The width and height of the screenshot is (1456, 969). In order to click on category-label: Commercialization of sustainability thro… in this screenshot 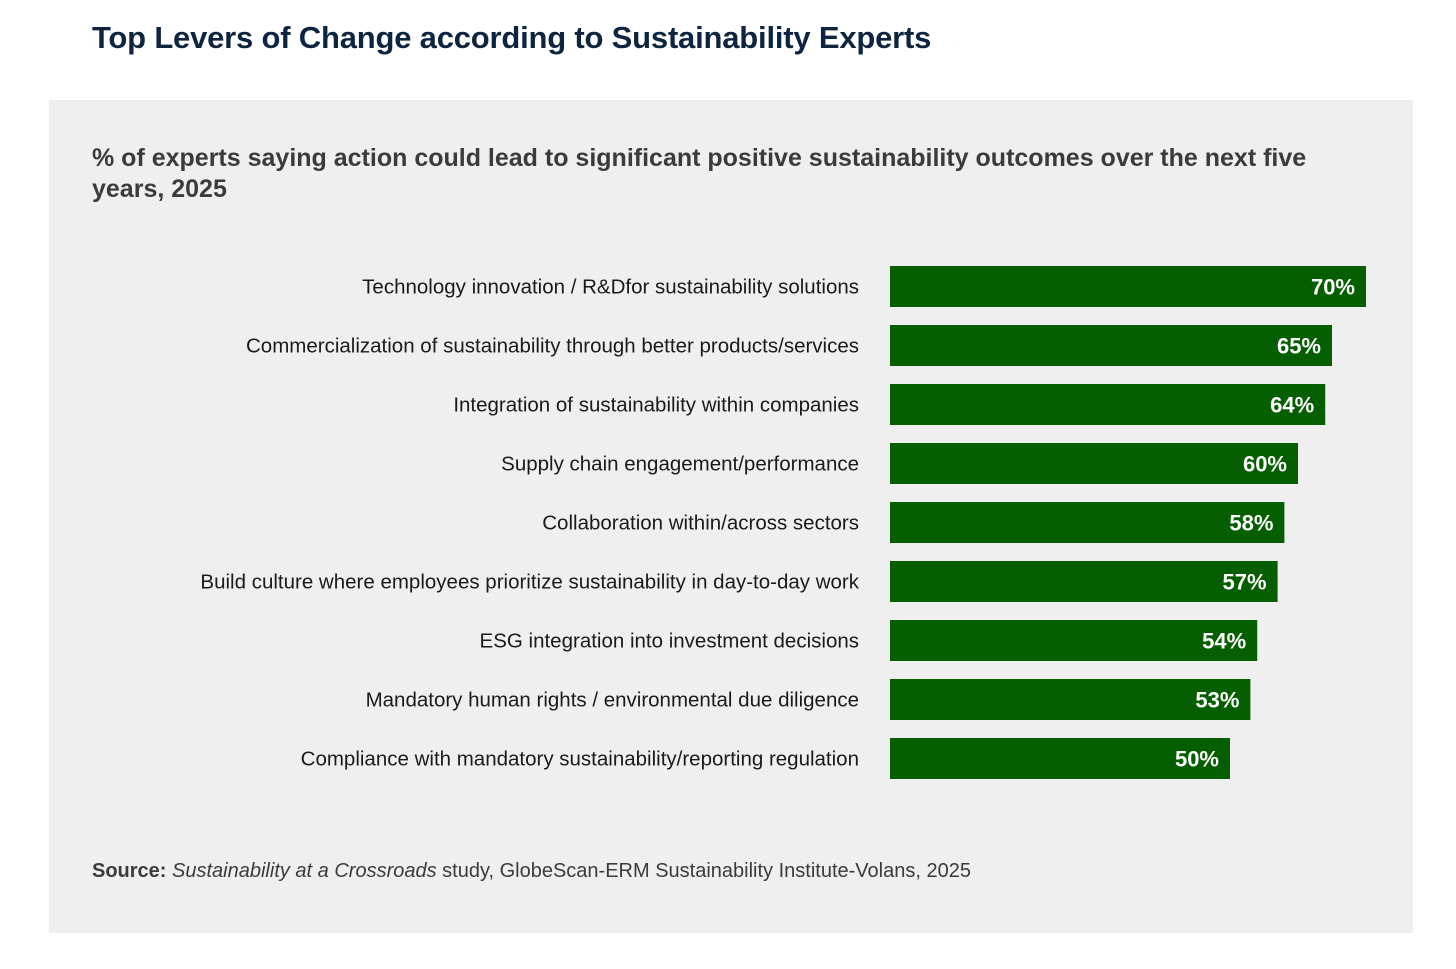, I will do `click(552, 346)`.